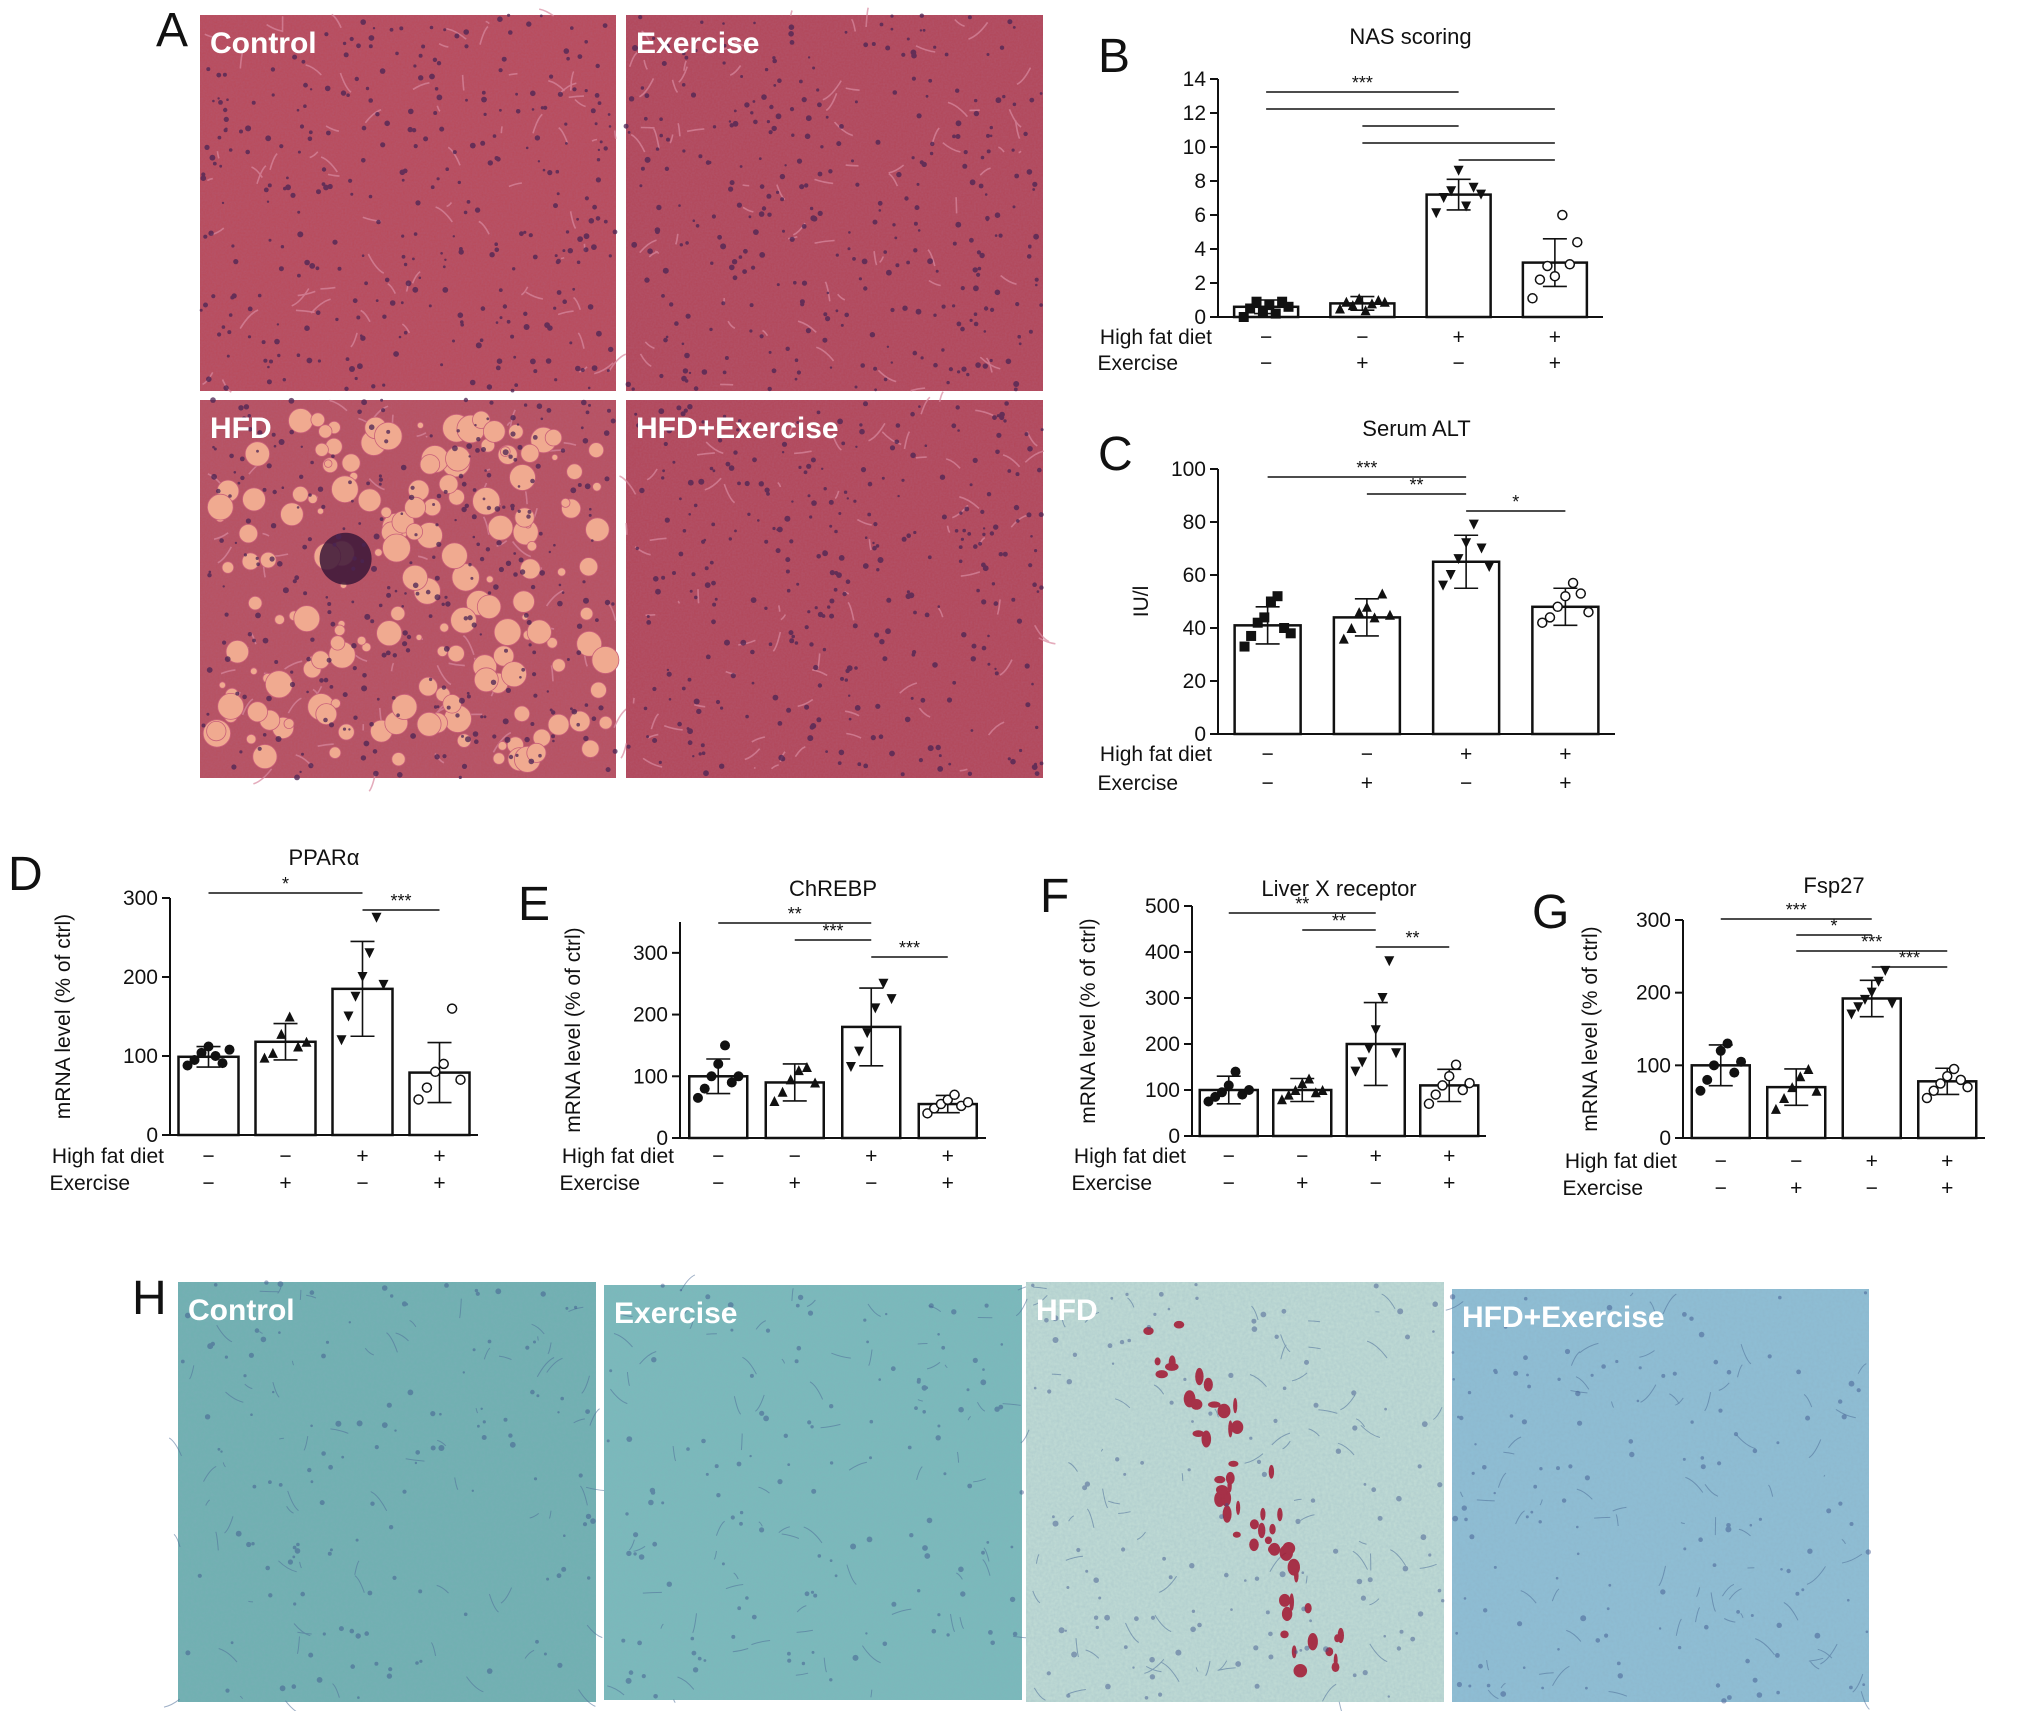 The height and width of the screenshot is (1711, 2032). What do you see at coordinates (241, 428) in the screenshot?
I see `micrograph-a-label: HFD` at bounding box center [241, 428].